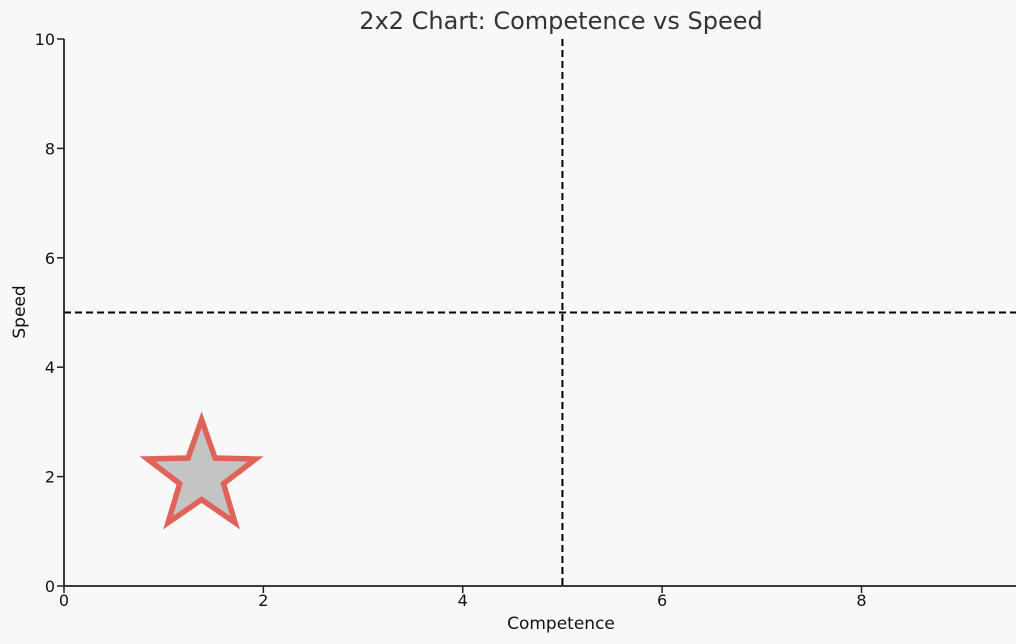  I want to click on chart-title: 2x2 Chart: Competence vs Speed, so click(560, 21).